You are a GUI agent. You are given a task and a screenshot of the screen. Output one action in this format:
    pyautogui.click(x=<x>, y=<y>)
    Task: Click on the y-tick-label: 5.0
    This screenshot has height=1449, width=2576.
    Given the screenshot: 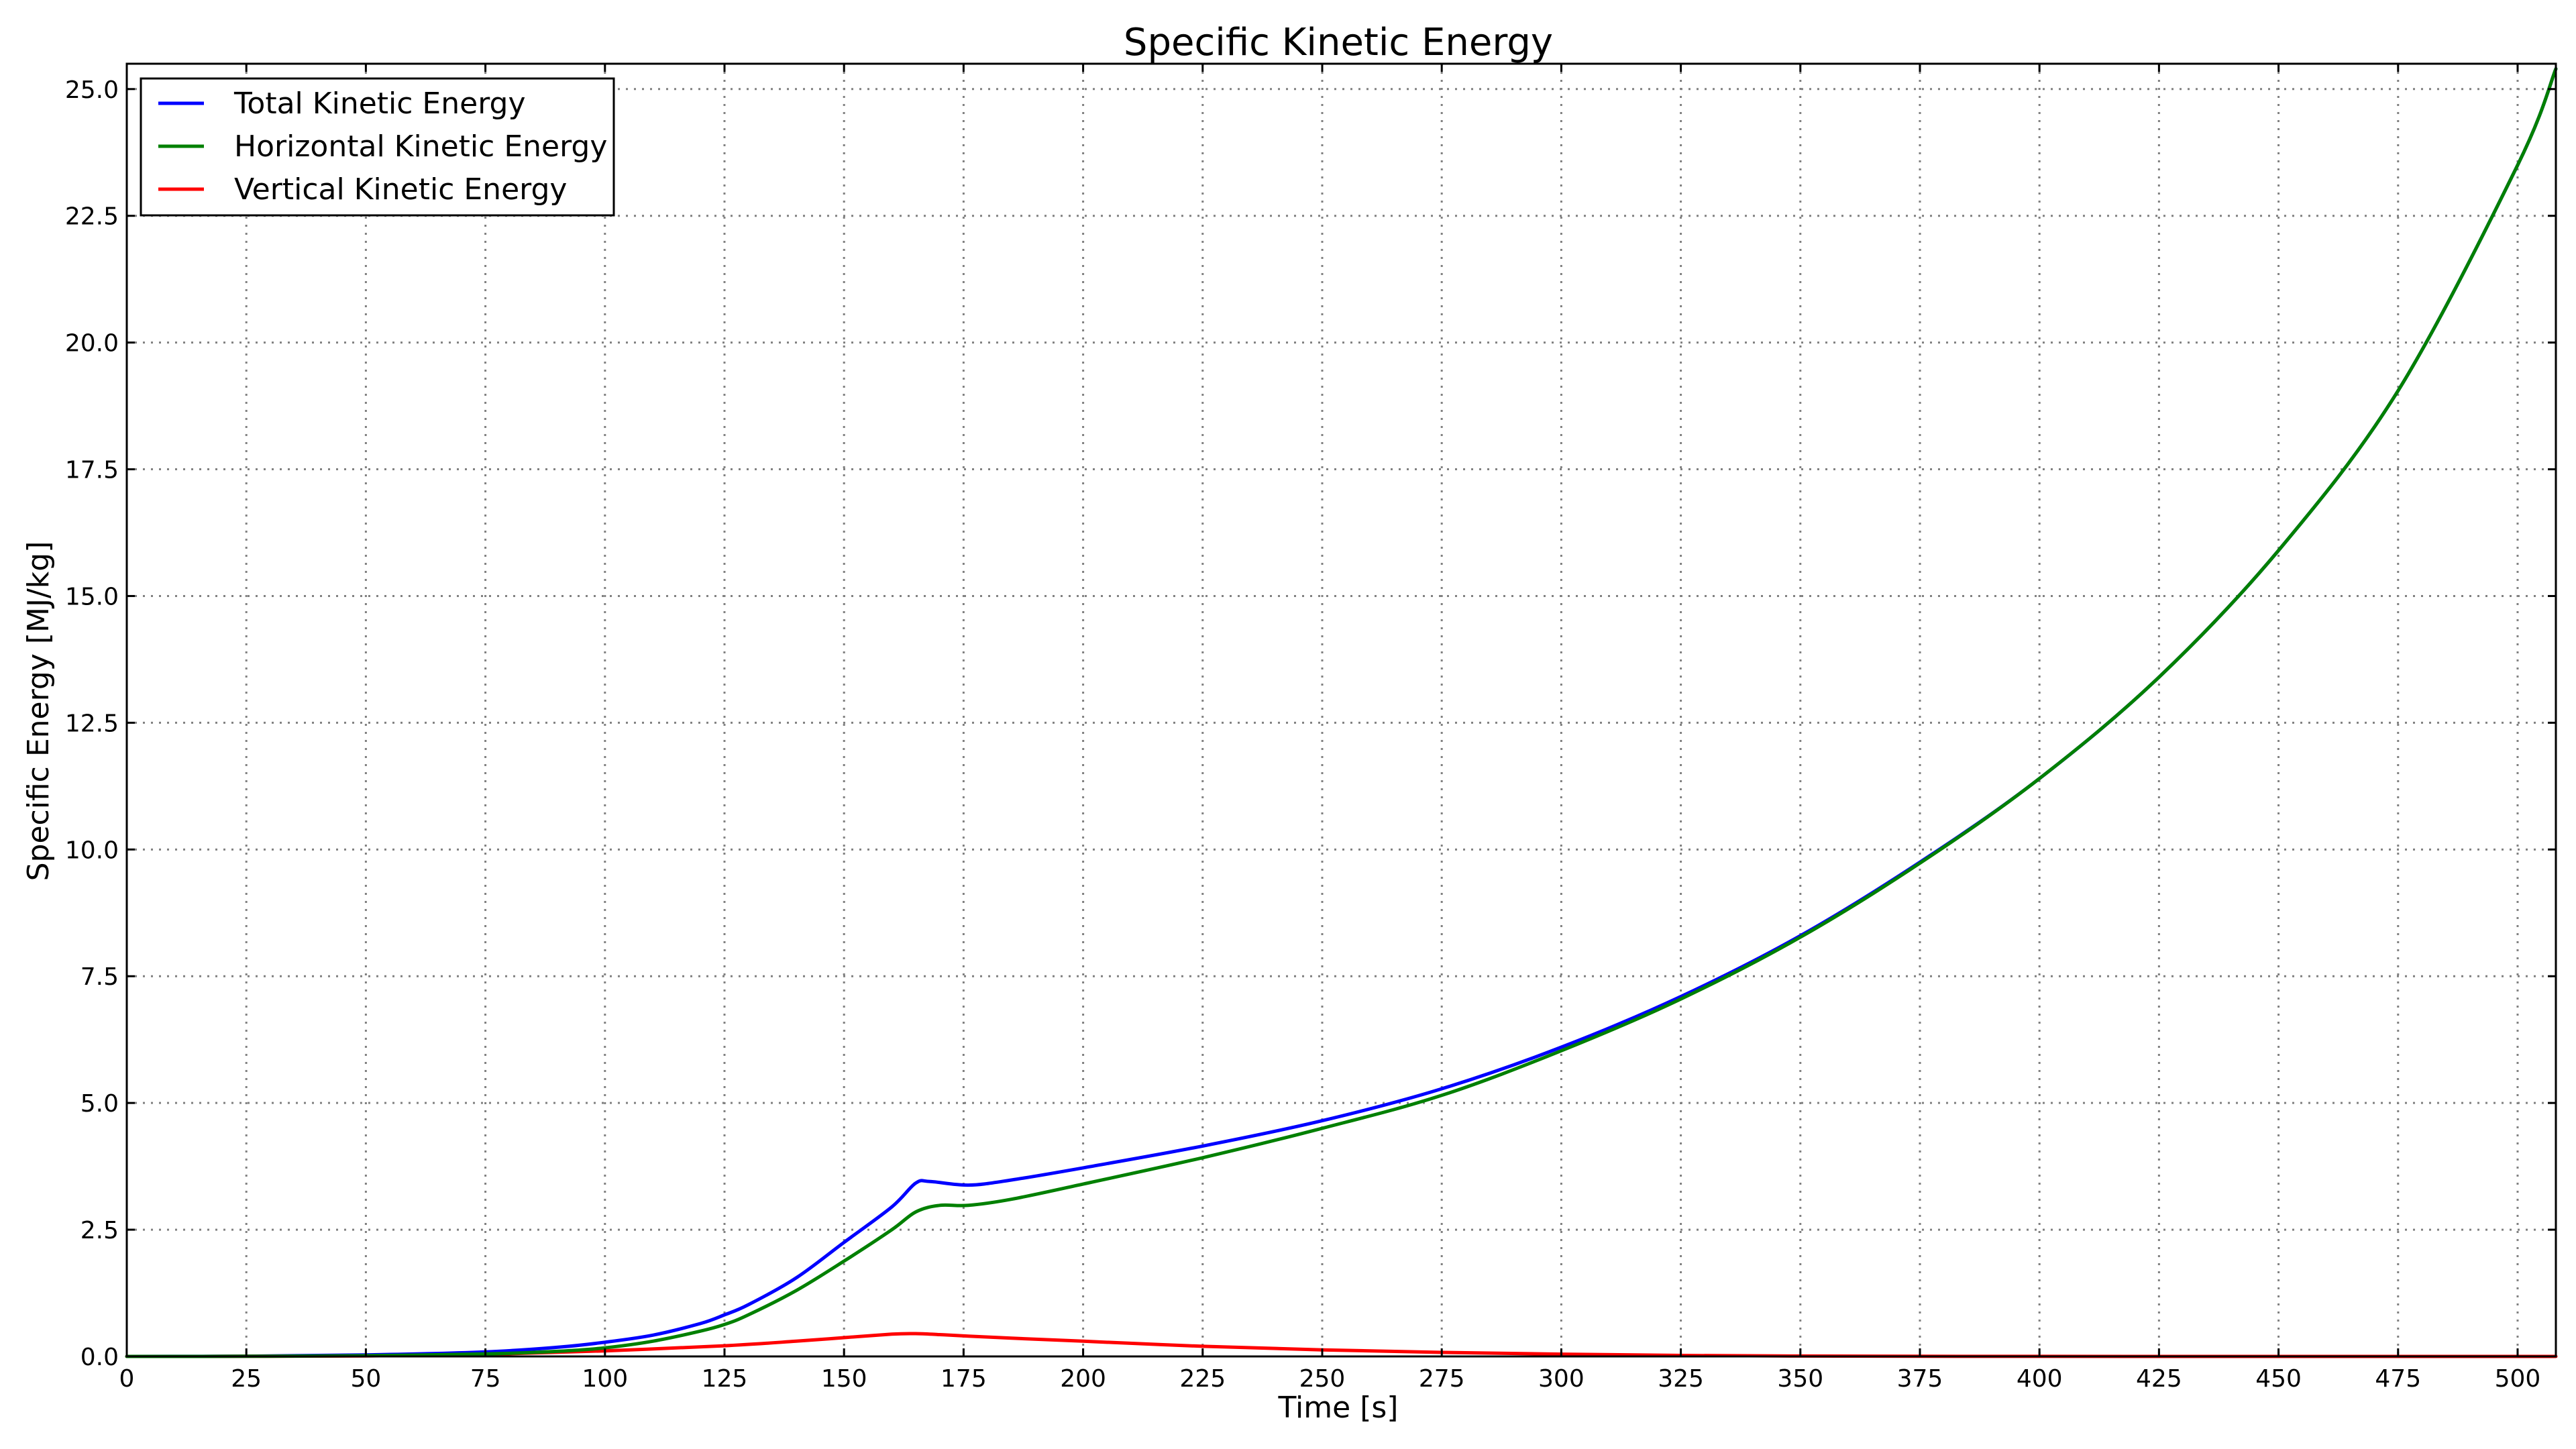 What is the action you would take?
    pyautogui.click(x=99, y=1104)
    